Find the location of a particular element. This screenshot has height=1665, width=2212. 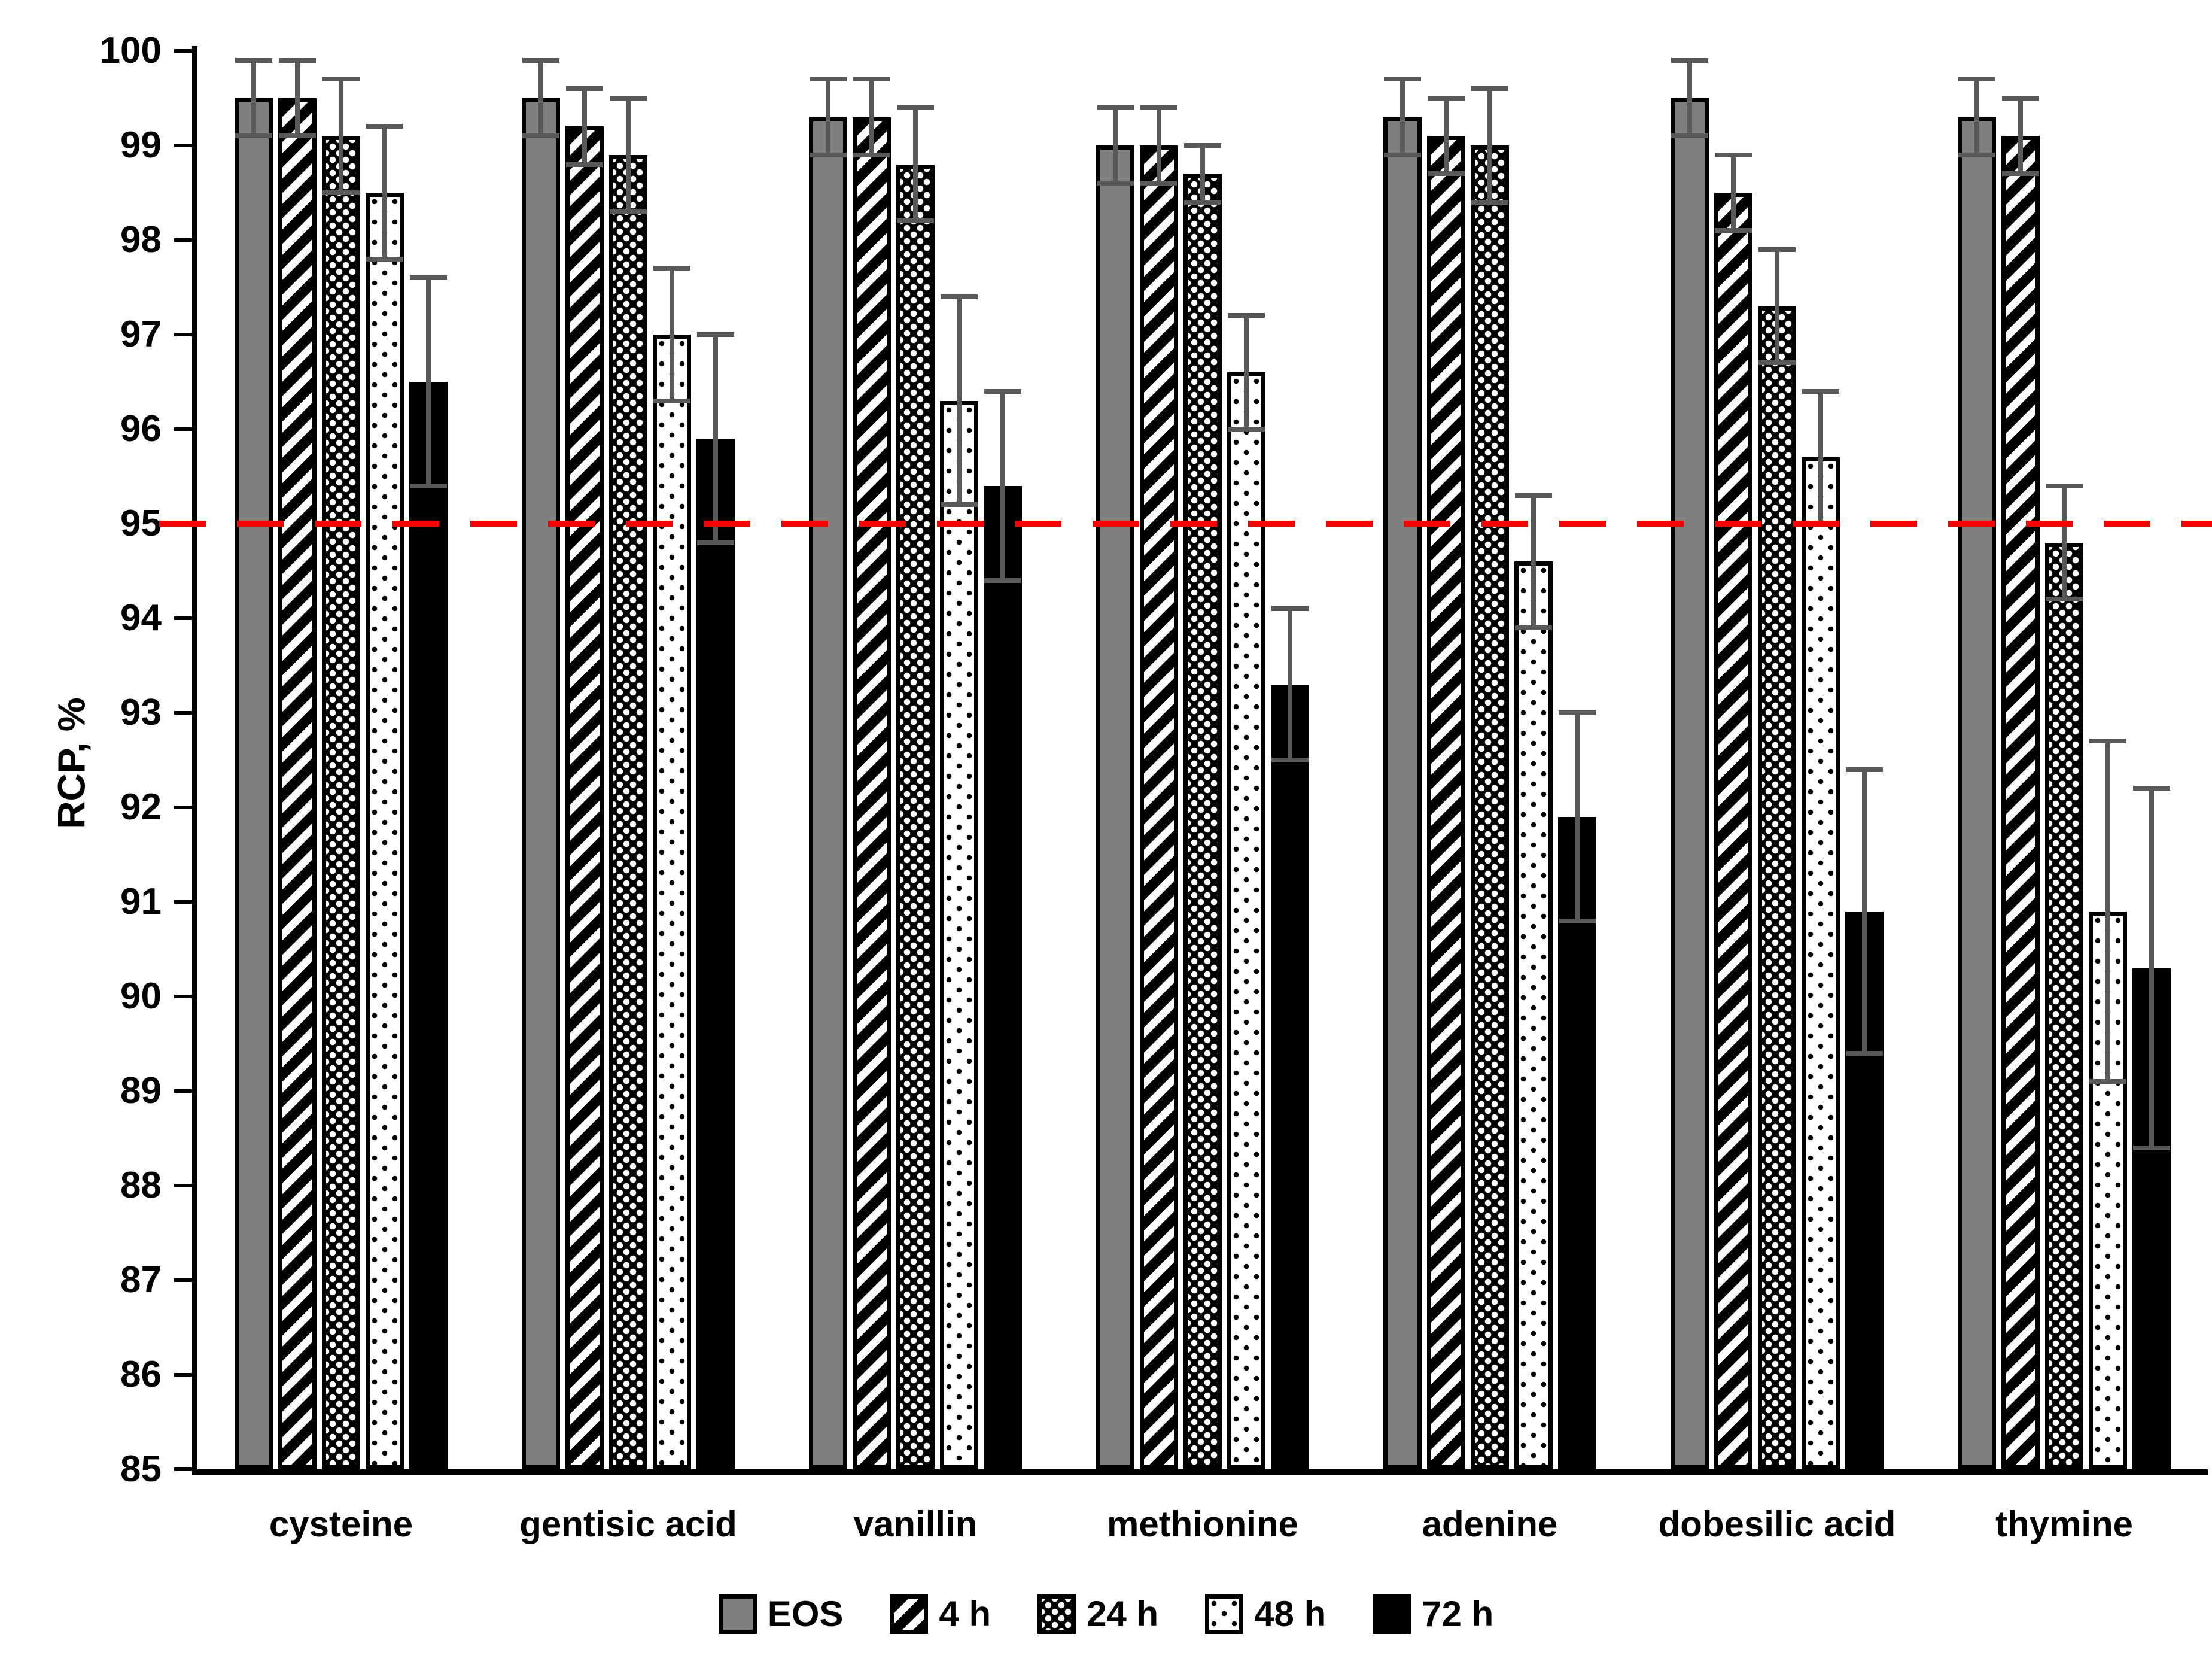

x-category-label: thymine is located at coordinates (2064, 1524).